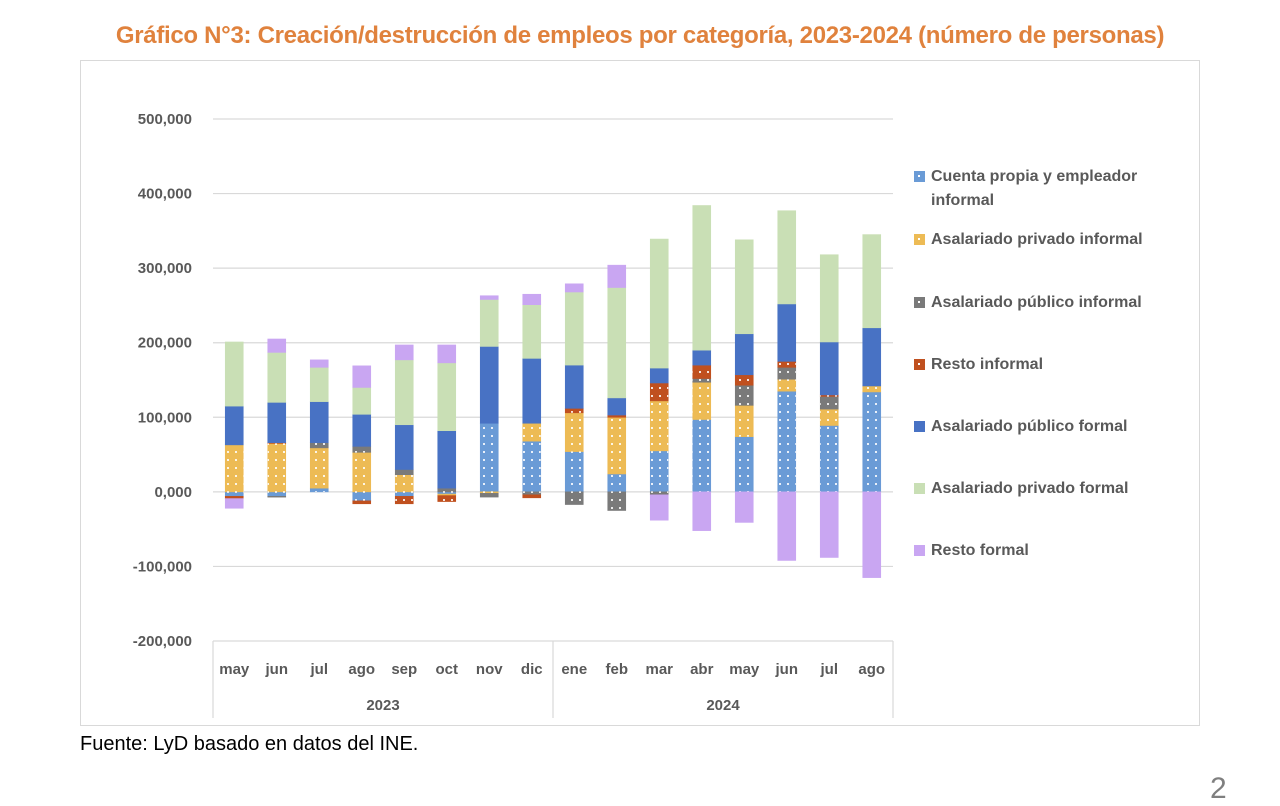 The height and width of the screenshot is (806, 1280). I want to click on x-tick-label: mar, so click(659, 669).